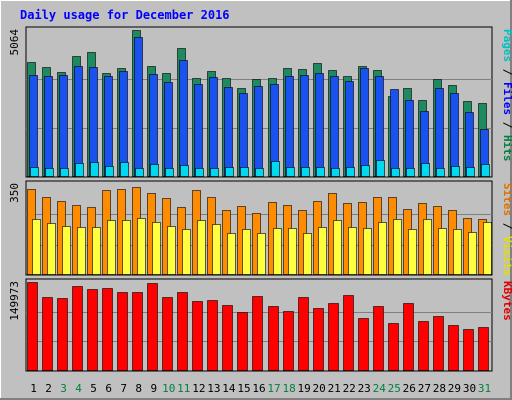 The height and width of the screenshot is (400, 512). Describe the element at coordinates (506, 256) in the screenshot. I see `visits-legend: Visits` at that location.